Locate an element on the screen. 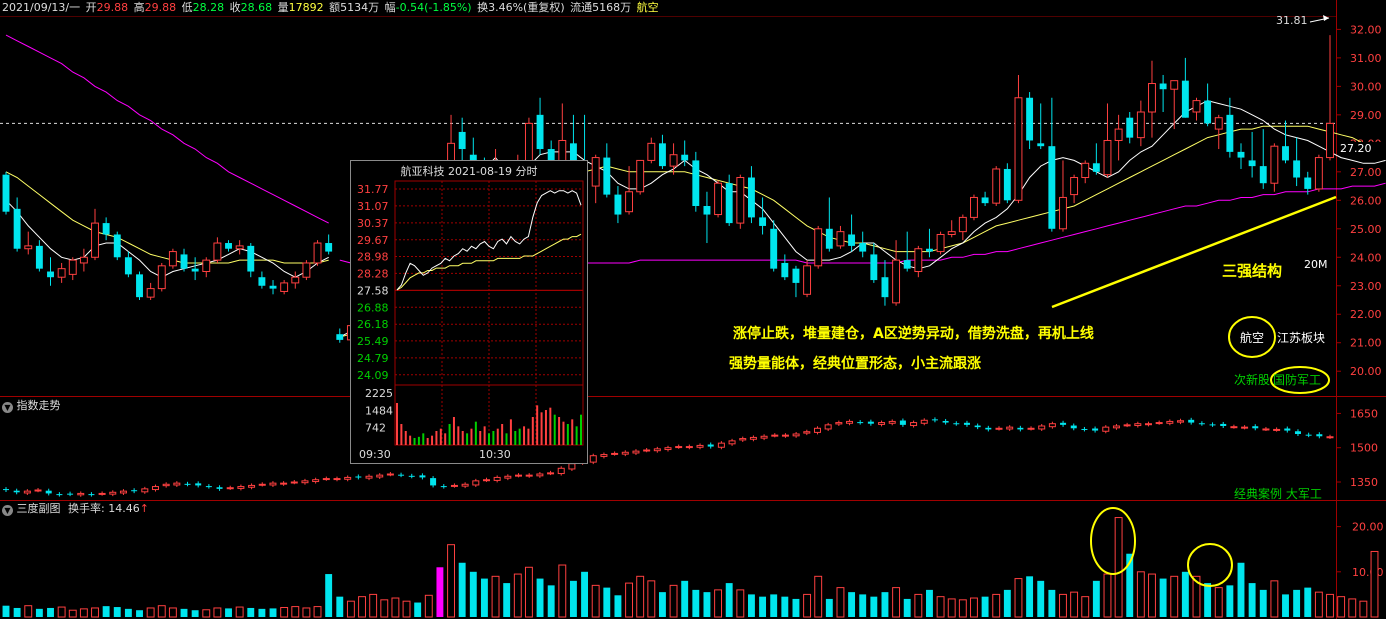 The width and height of the screenshot is (1386, 619). price-tick-label: 25.00 is located at coordinates (1366, 229).